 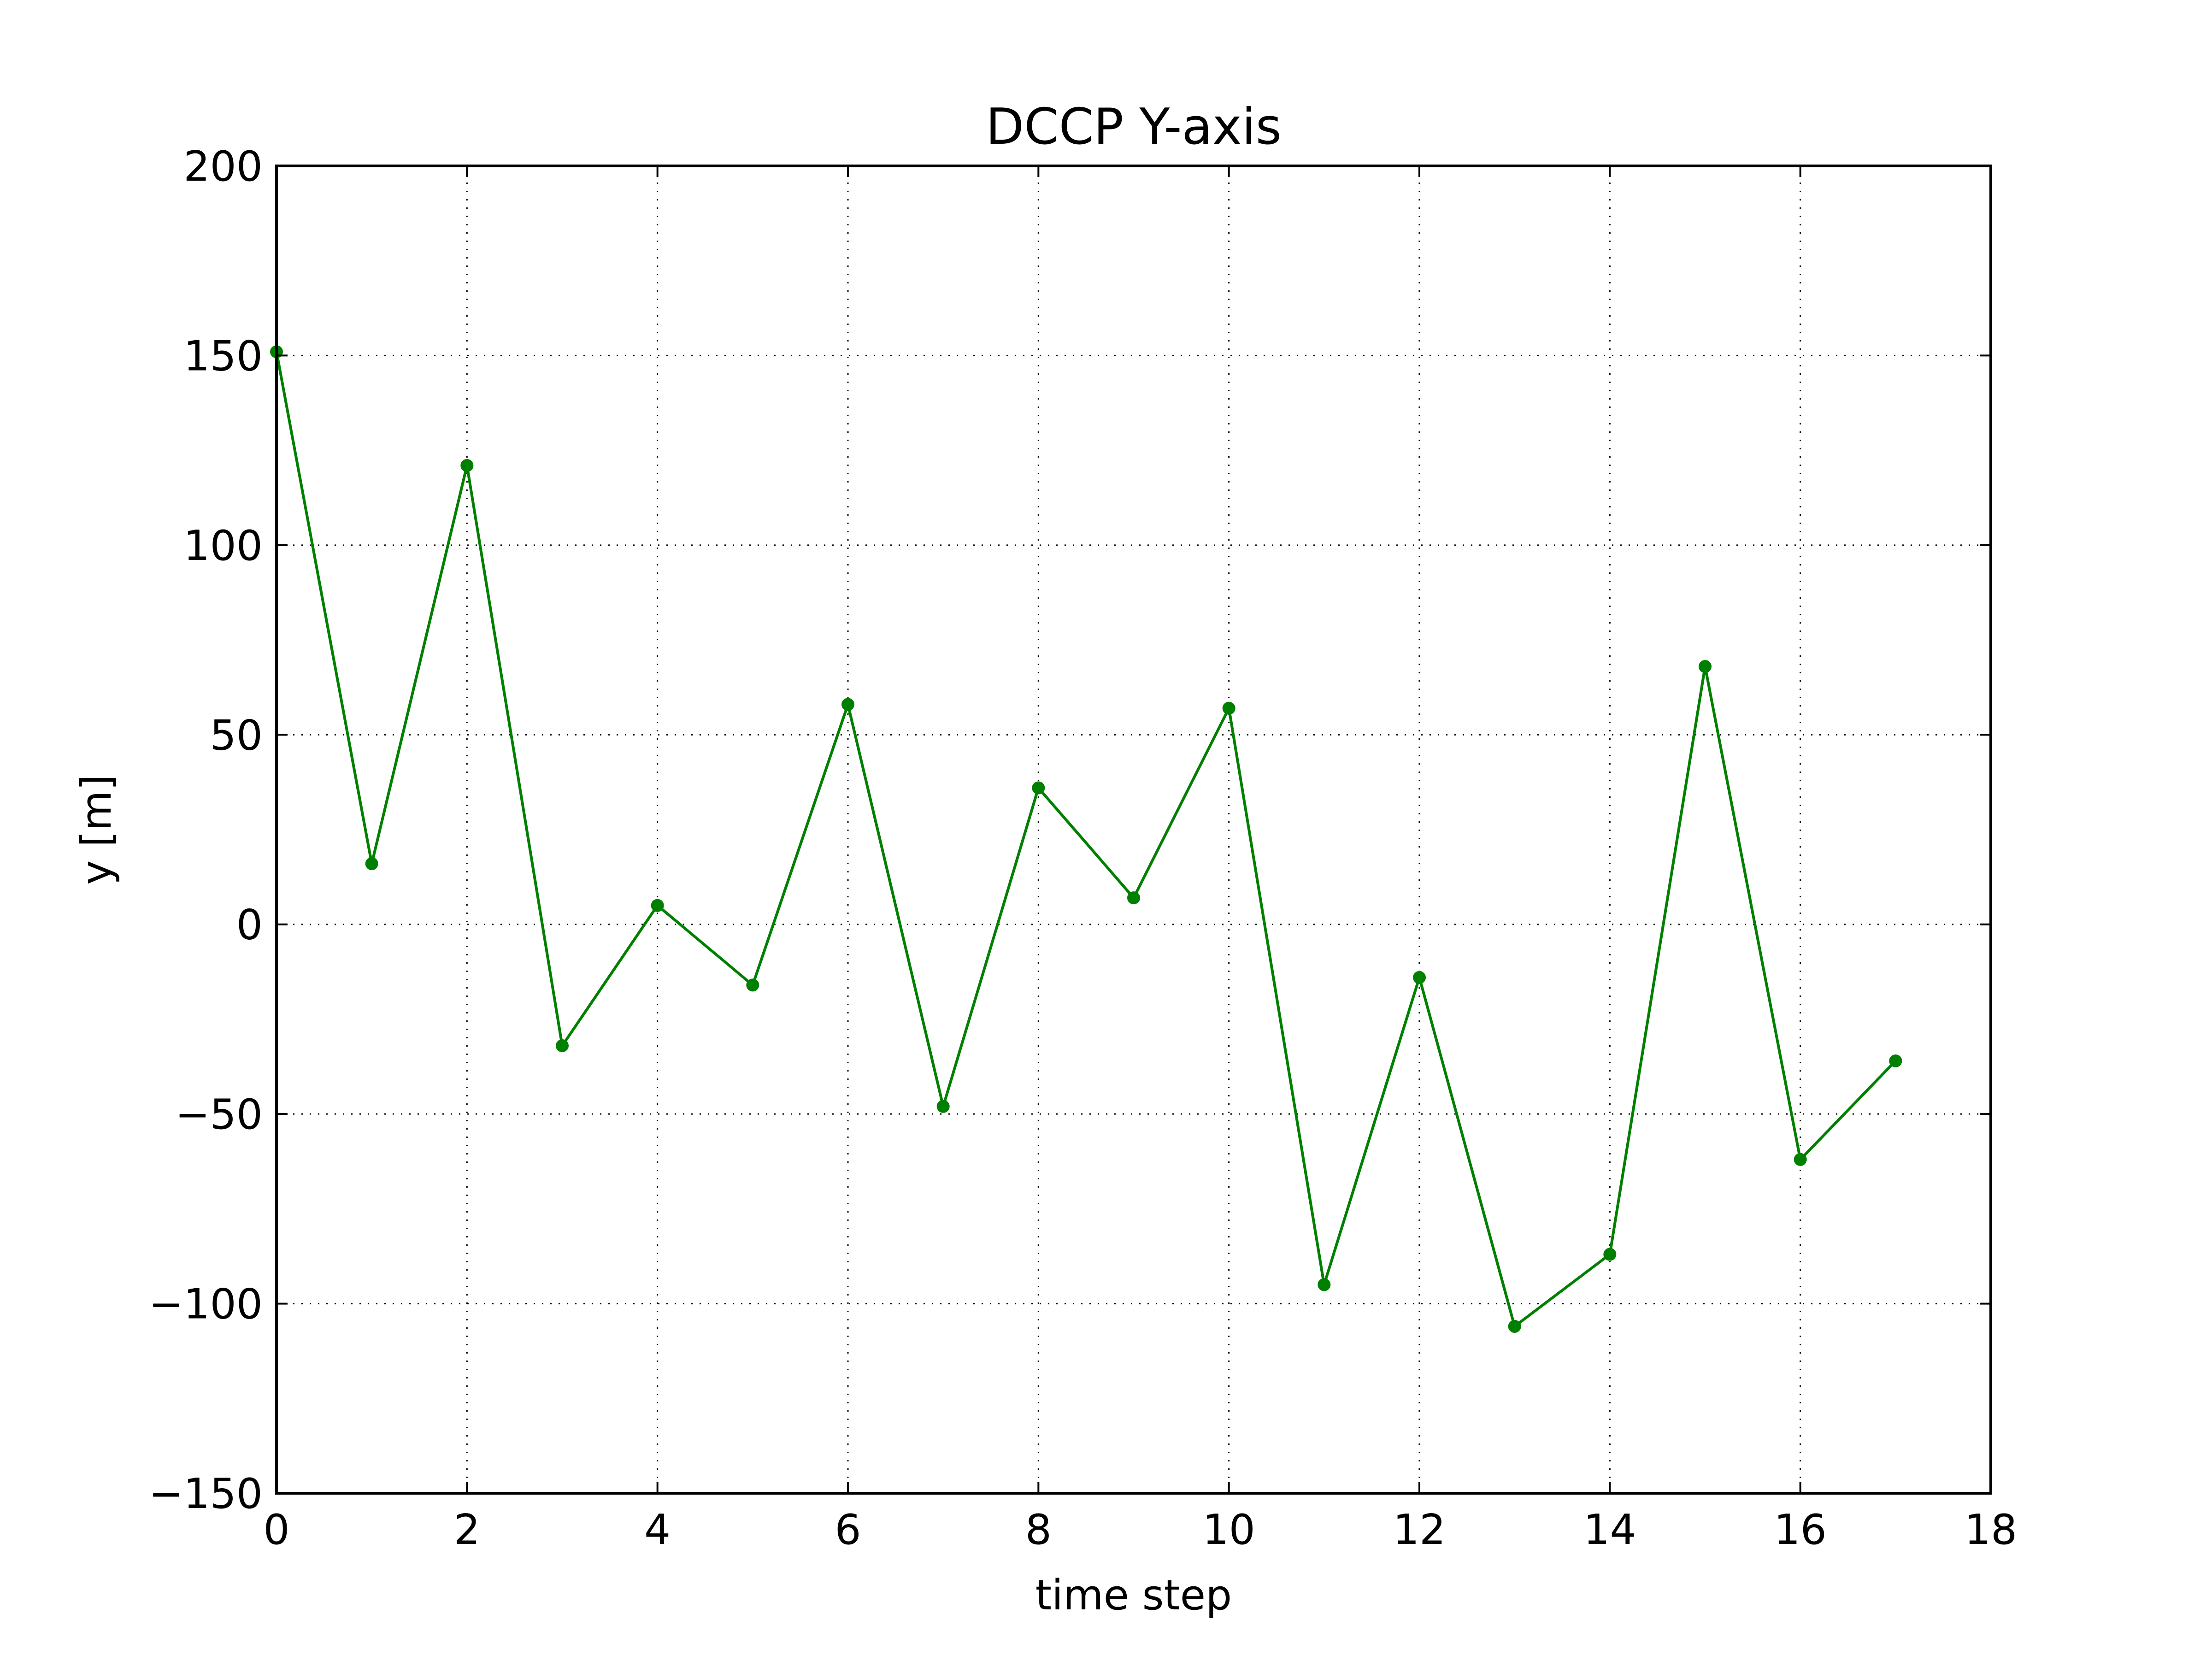 I want to click on x-tick-label: 6, so click(x=848, y=1530).